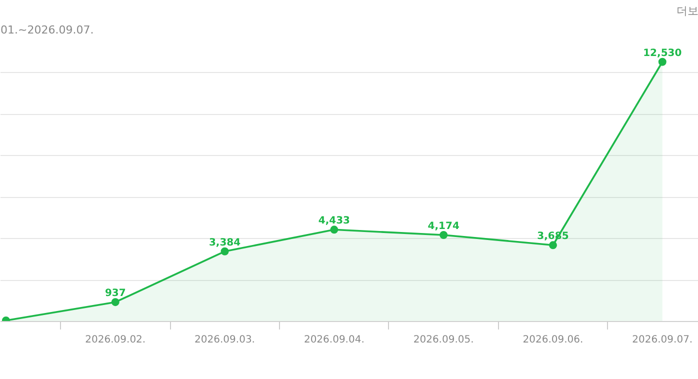 Image resolution: width=698 pixels, height=379 pixels. What do you see at coordinates (662, 53) in the screenshot?
I see `data-label: 12,530` at bounding box center [662, 53].